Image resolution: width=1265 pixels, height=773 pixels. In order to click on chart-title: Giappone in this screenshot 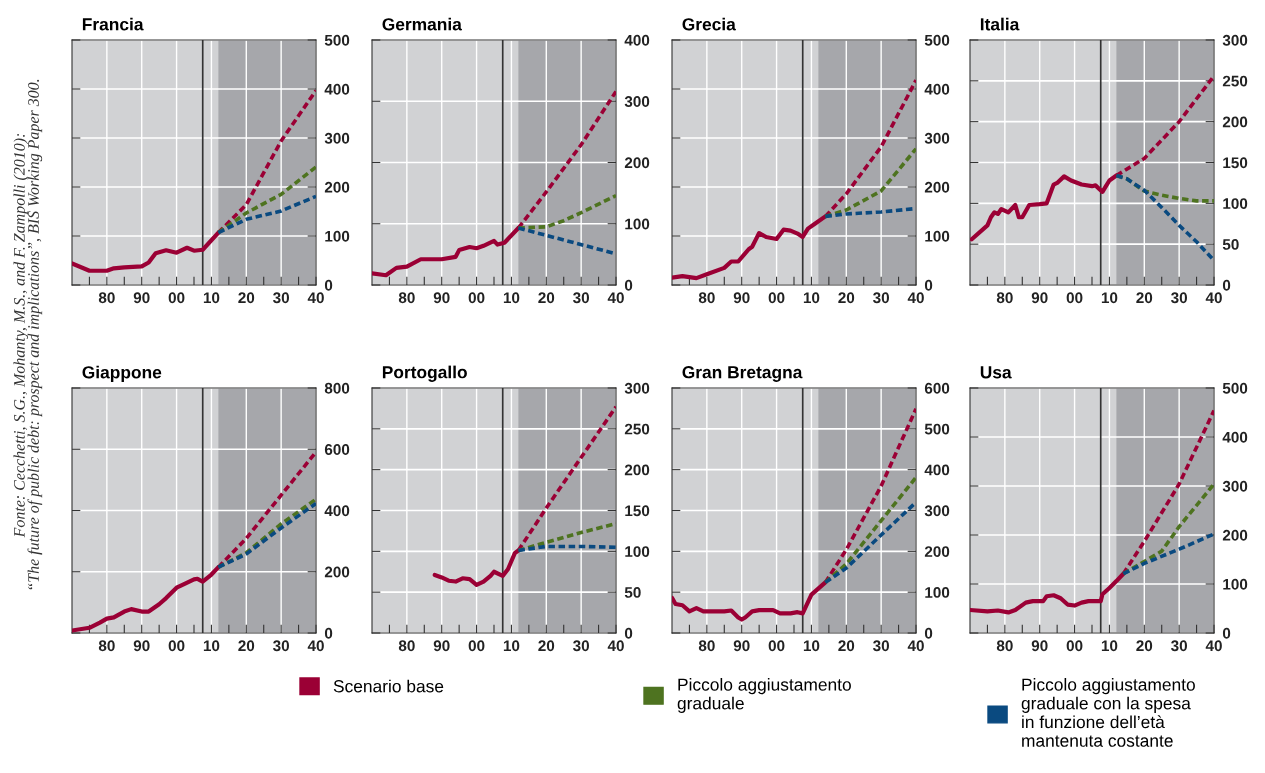, I will do `click(122, 373)`.